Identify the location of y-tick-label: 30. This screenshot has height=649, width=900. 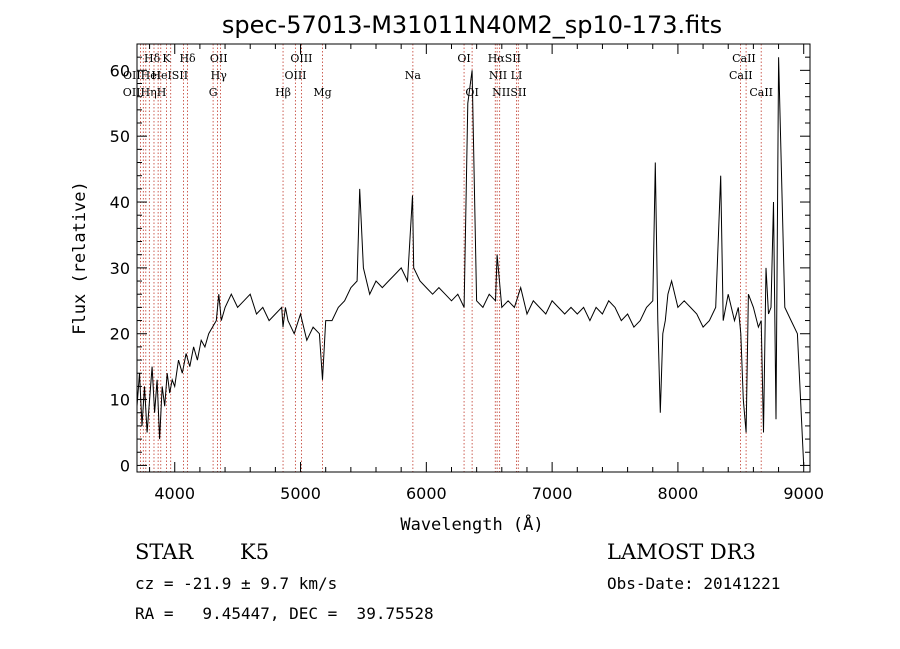
(120, 268).